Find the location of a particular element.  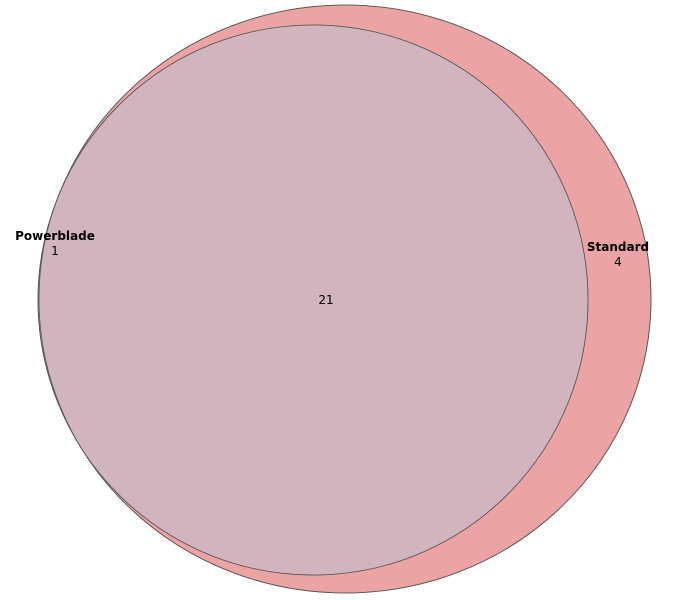

powerblade-exclusive-count: 1 is located at coordinates (55, 251).